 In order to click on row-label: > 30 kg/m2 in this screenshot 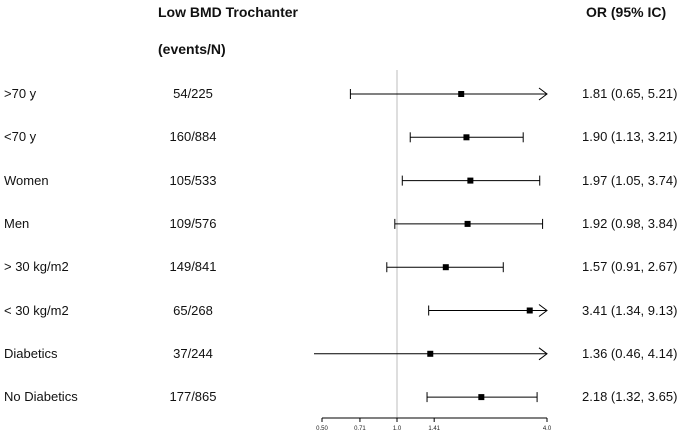, I will do `click(36, 267)`.